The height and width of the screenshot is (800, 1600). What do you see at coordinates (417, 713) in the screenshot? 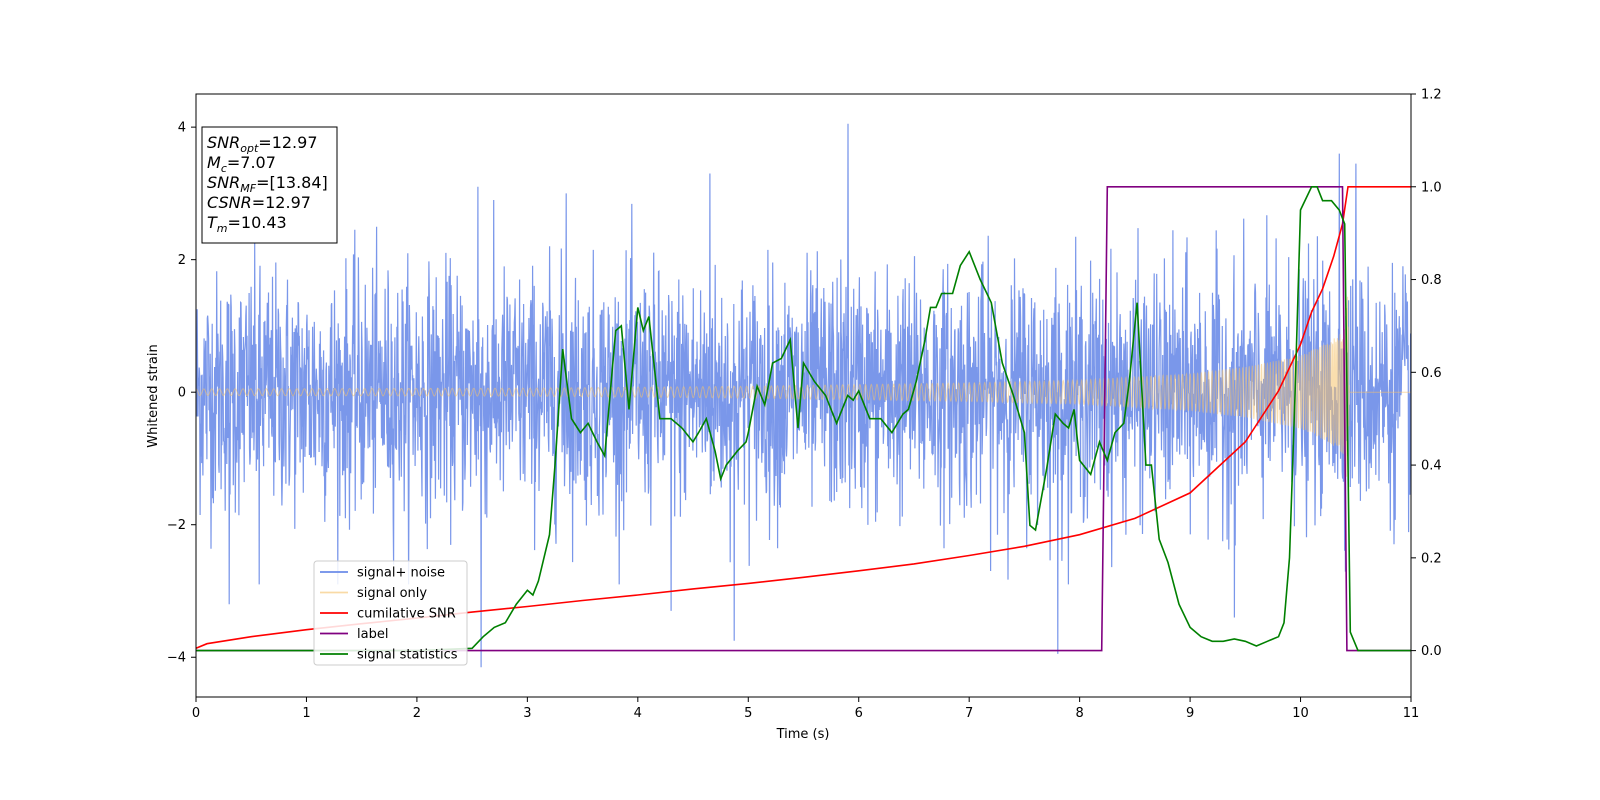
I see `x-tick-label: 2` at bounding box center [417, 713].